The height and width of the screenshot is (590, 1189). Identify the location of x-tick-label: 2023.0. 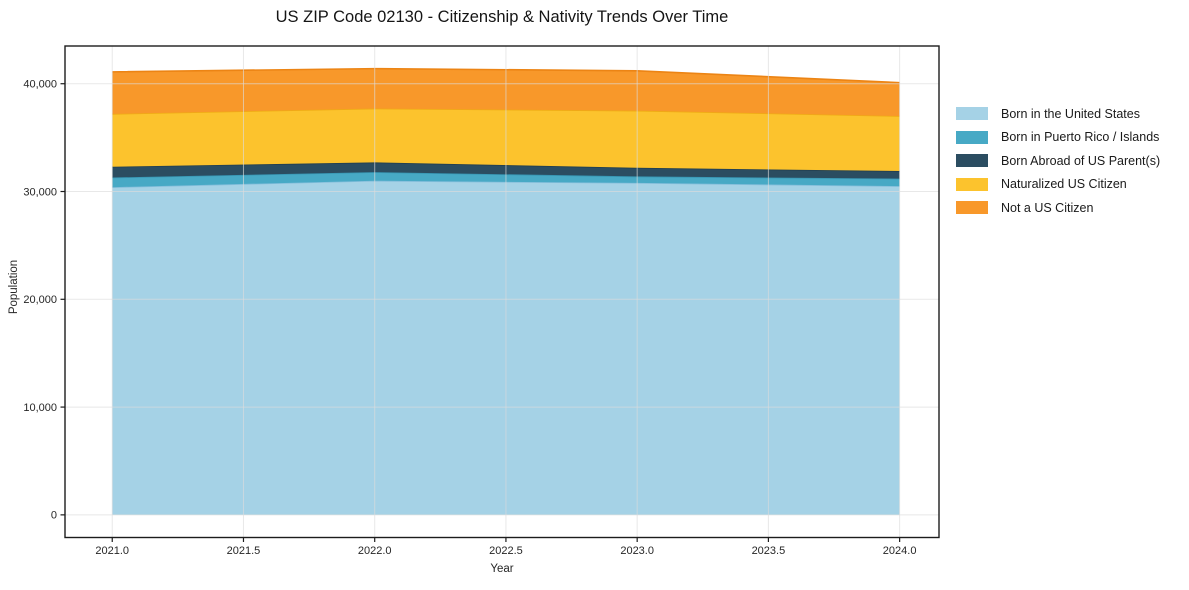
(637, 551).